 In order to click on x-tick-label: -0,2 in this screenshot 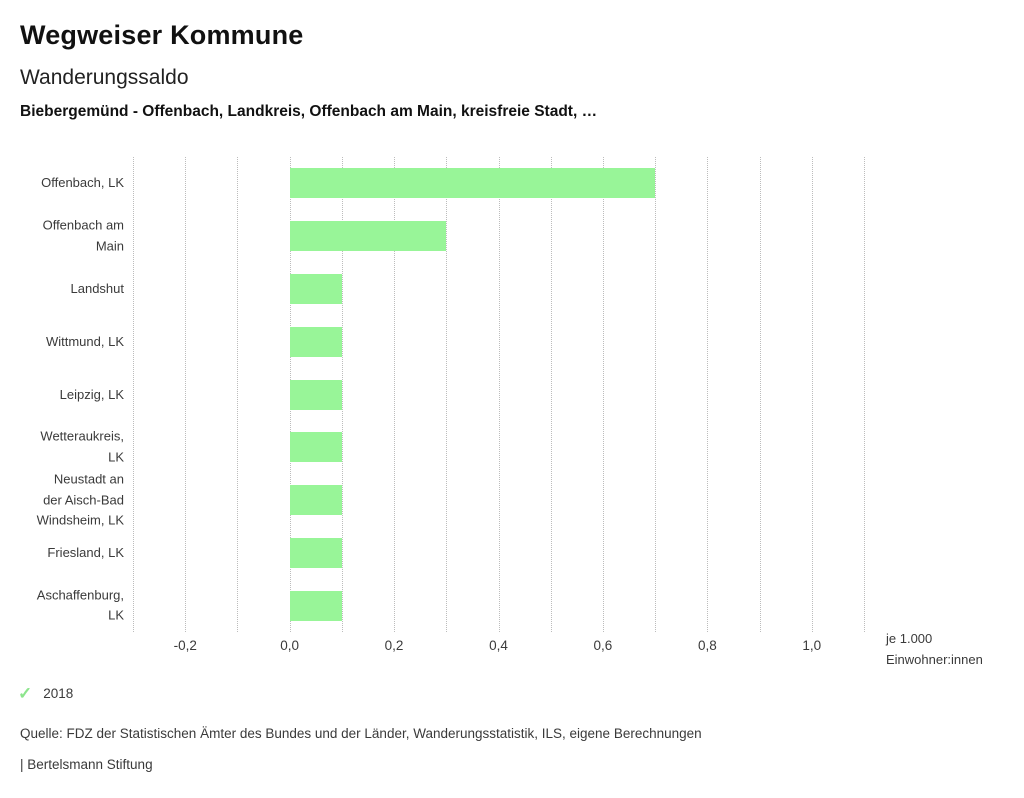, I will do `click(185, 645)`.